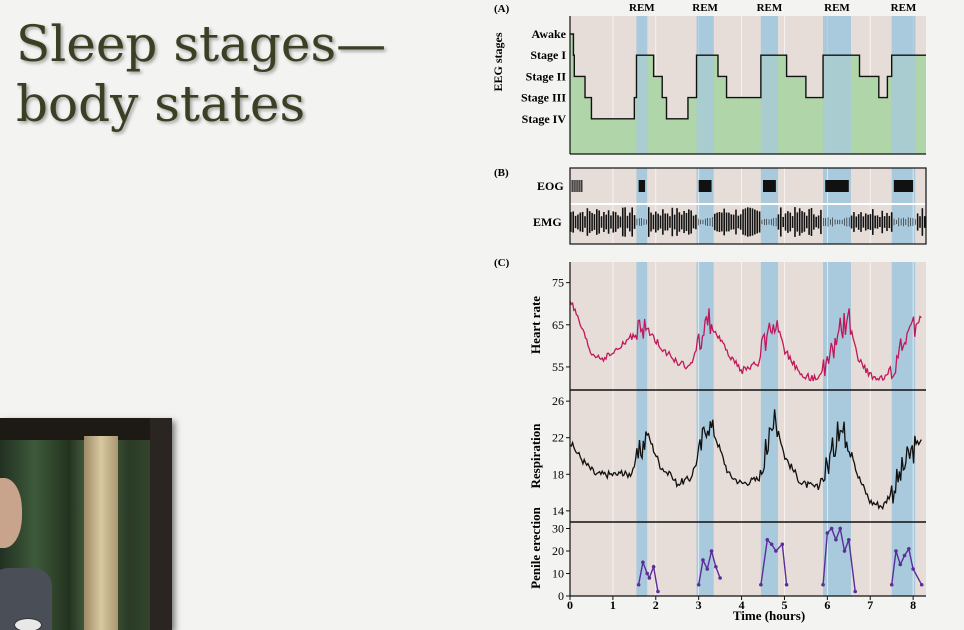  I want to click on stage-tick-label: Stage III, so click(543, 98).